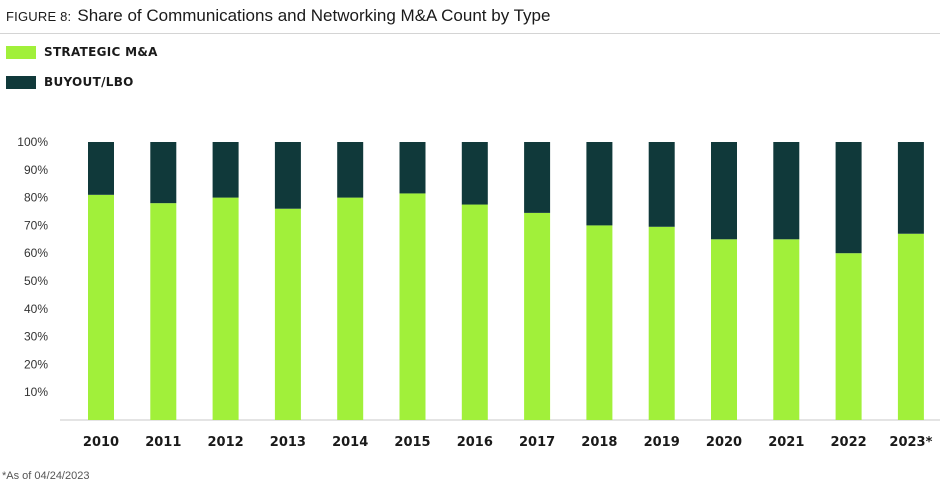  I want to click on y-tick-label: 50%, so click(36, 281).